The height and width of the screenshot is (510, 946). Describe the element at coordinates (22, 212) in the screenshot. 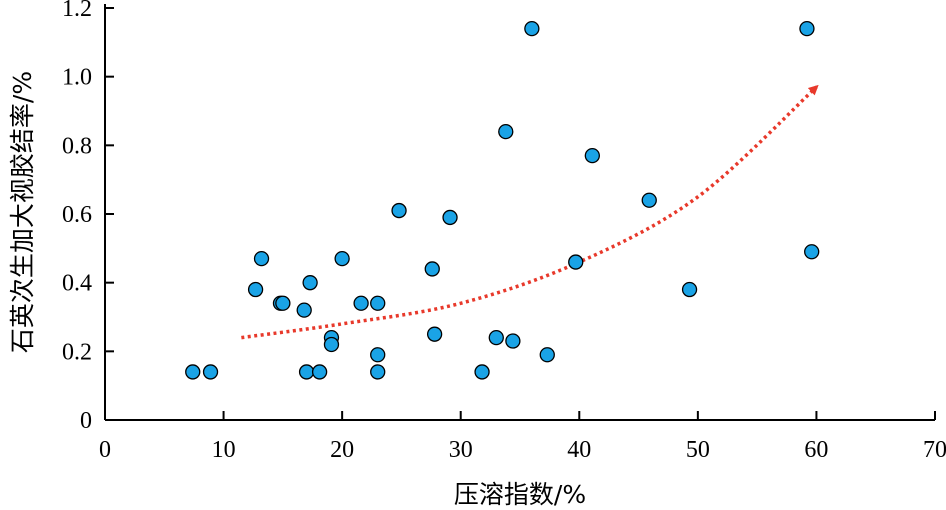

I see `y-axis-title: 石英次生加大视胶结率/%` at that location.